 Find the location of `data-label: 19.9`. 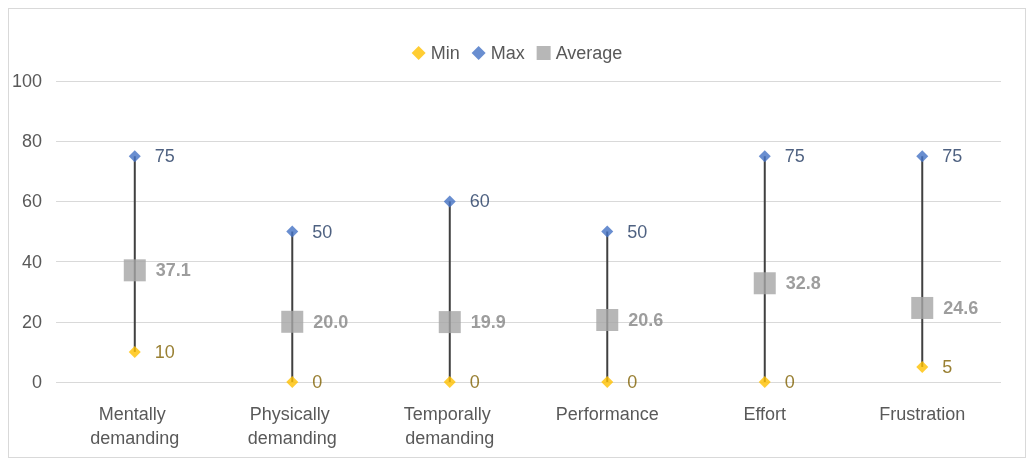

data-label: 19.9 is located at coordinates (488, 322).